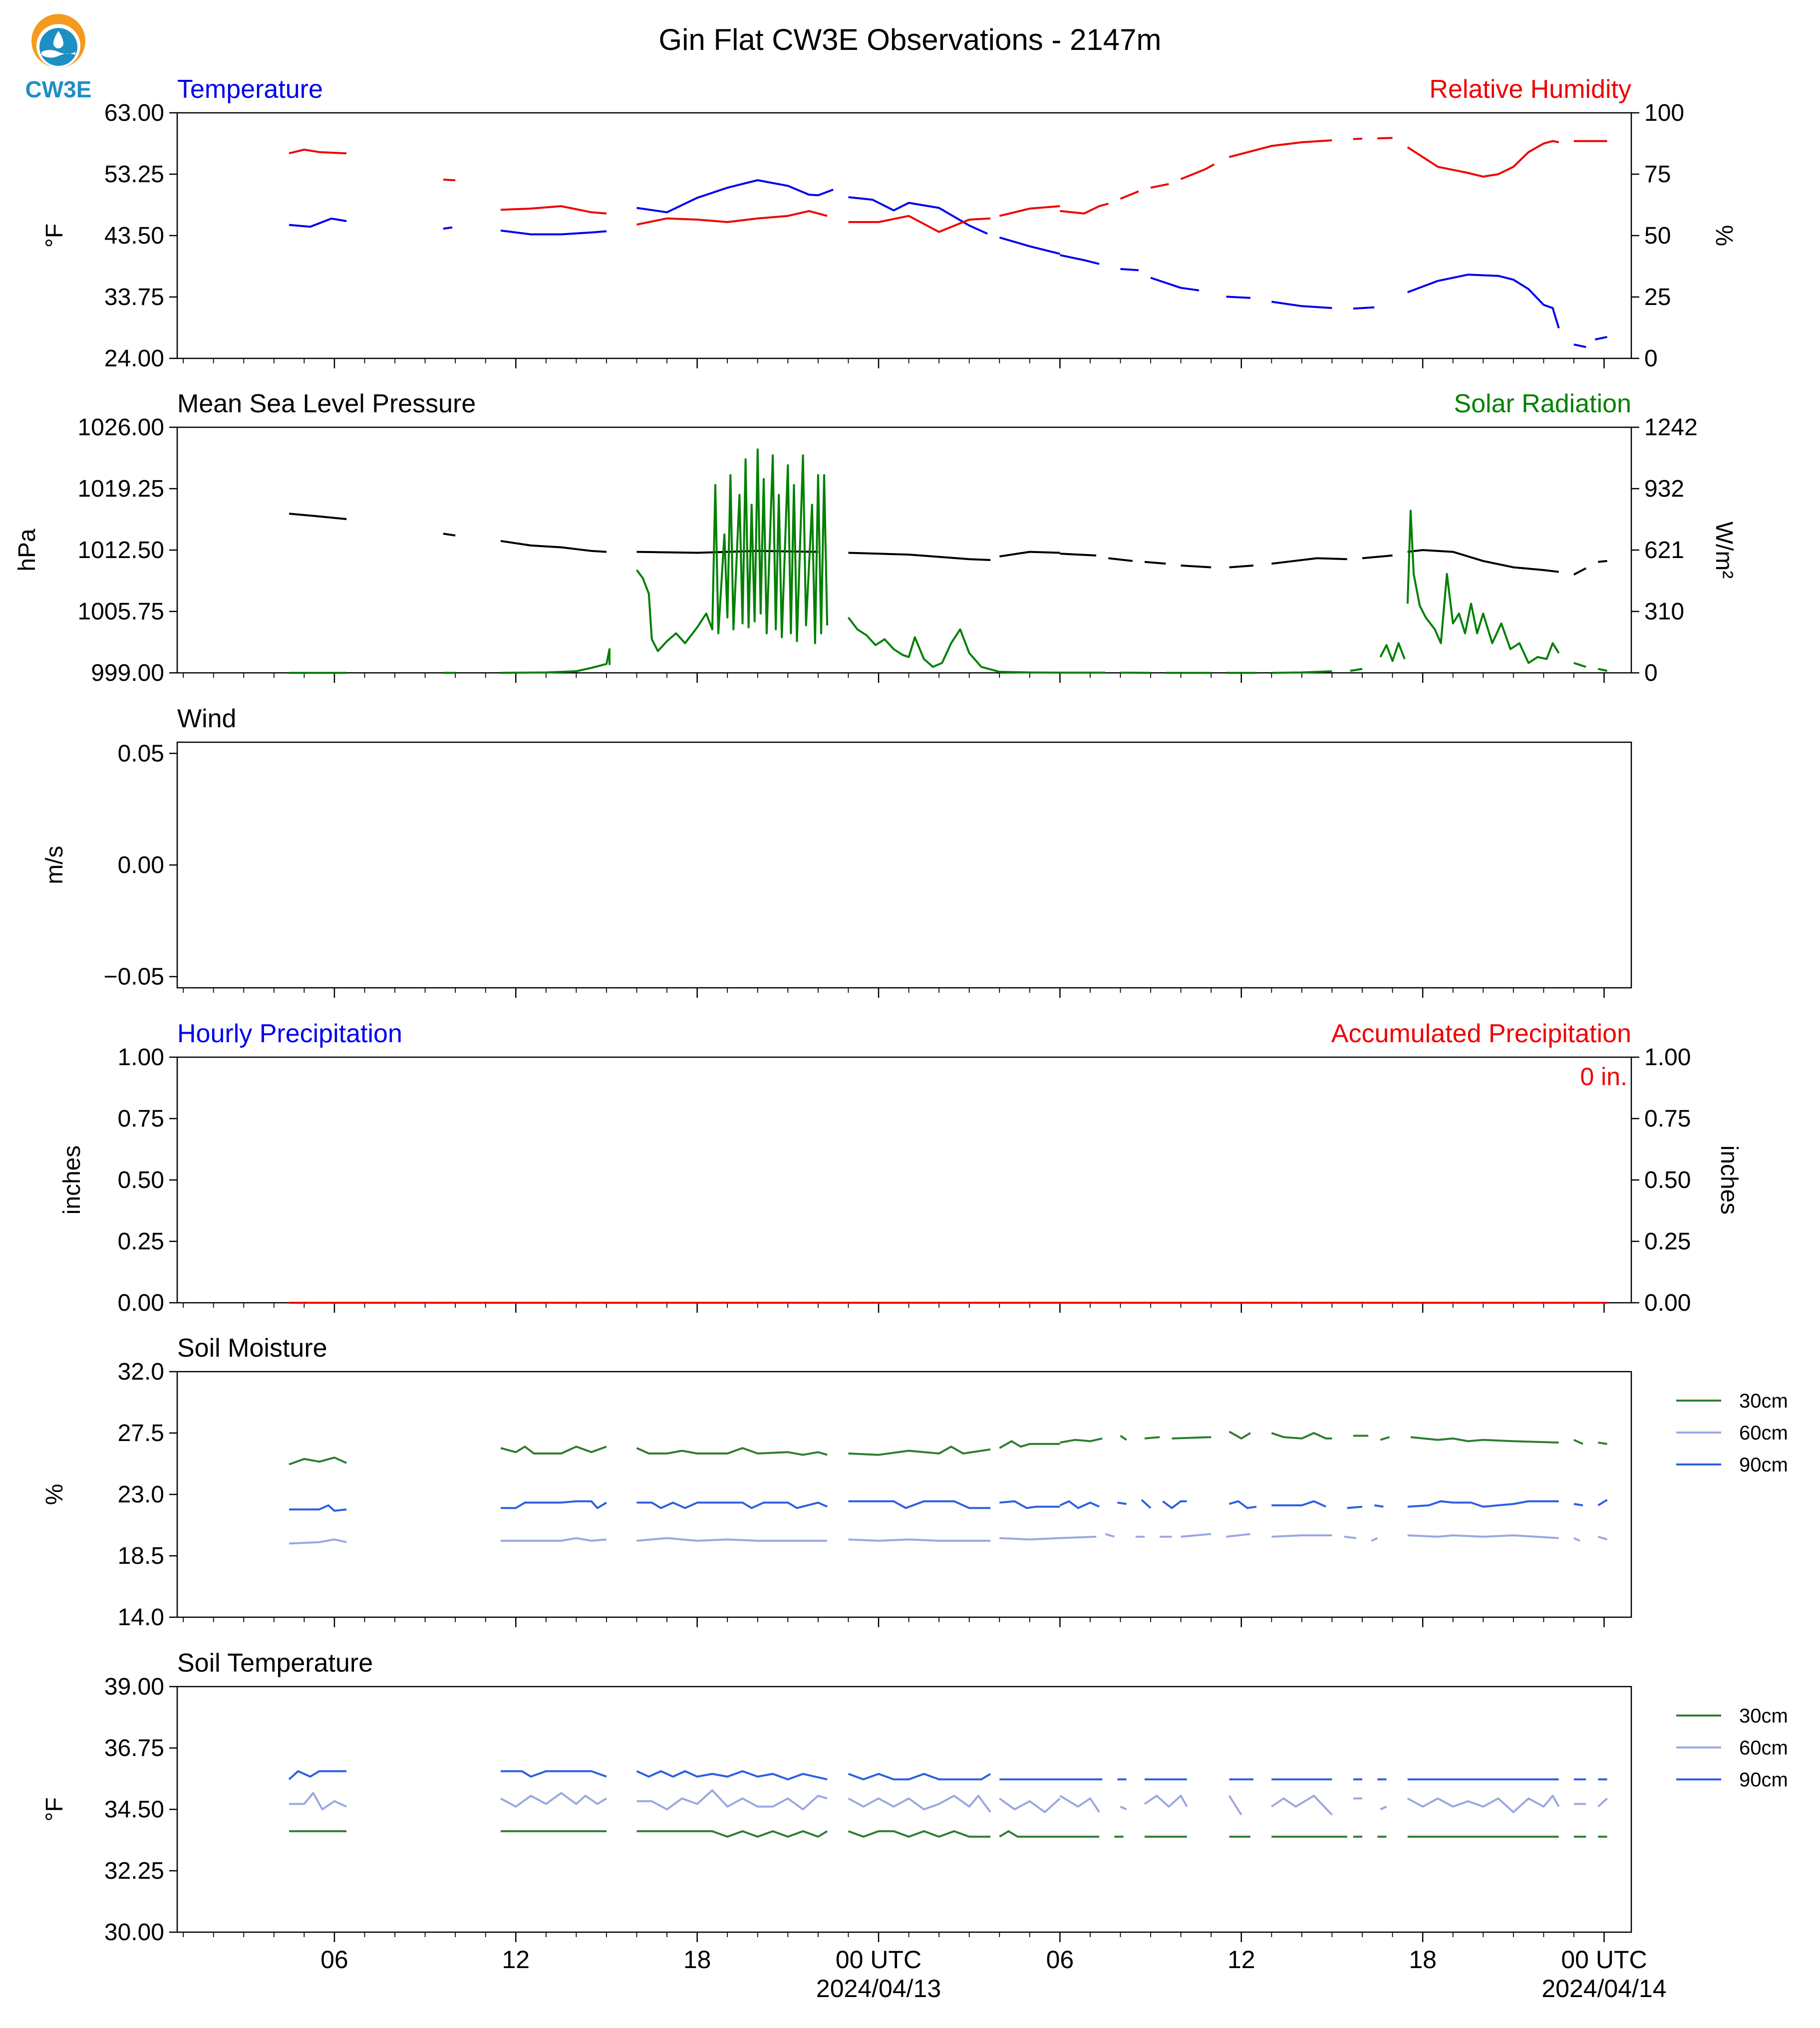 This screenshot has width=1820, height=2028. I want to click on soil_moisture-title-left: Soil Moisture, so click(252, 1348).